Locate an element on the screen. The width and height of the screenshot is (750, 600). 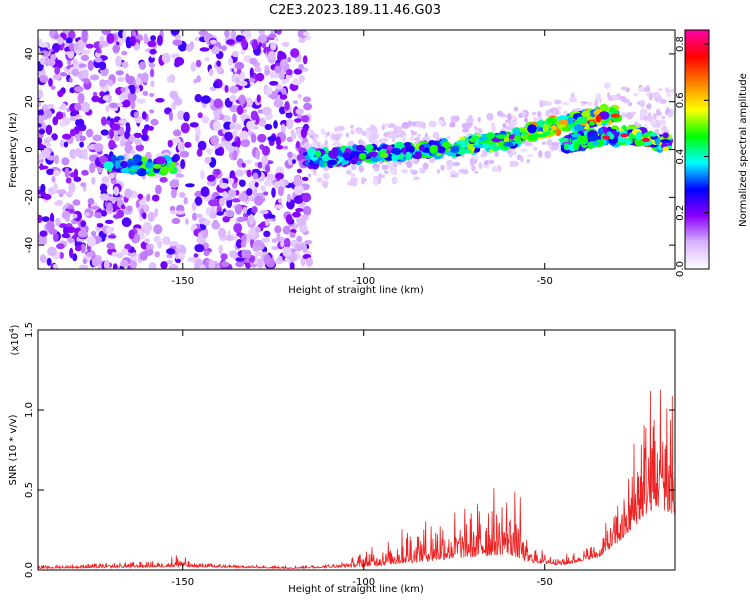
x-tick-label: -50 is located at coordinates (545, 281).